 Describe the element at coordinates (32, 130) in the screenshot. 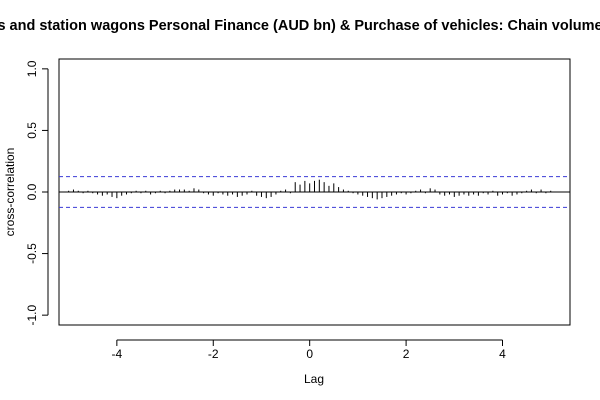

I see `y-tick-label: 0.5` at that location.